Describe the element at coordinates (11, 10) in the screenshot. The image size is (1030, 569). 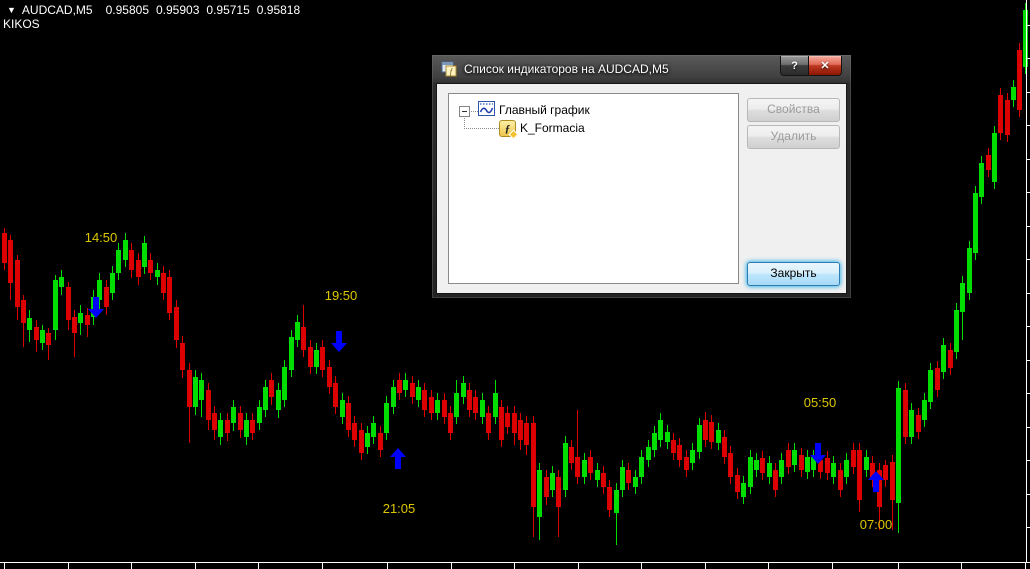
I see `symbol-dropdown-icon: ▼` at that location.